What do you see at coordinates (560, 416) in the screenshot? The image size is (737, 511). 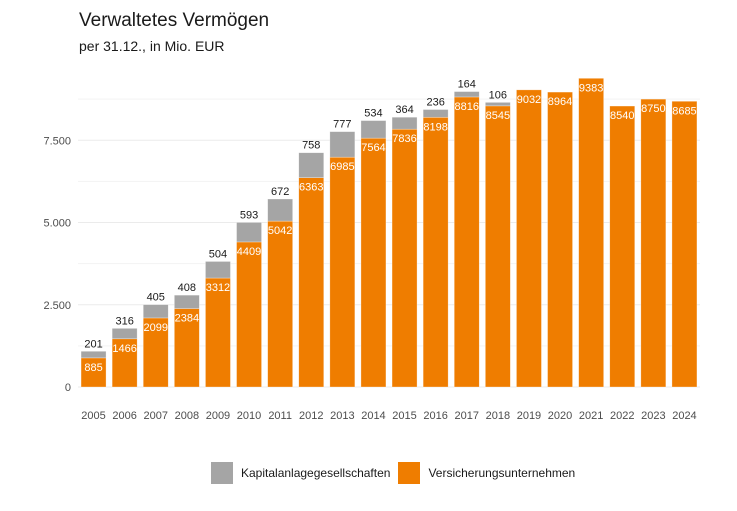 I see `x-tick-label: 2020` at bounding box center [560, 416].